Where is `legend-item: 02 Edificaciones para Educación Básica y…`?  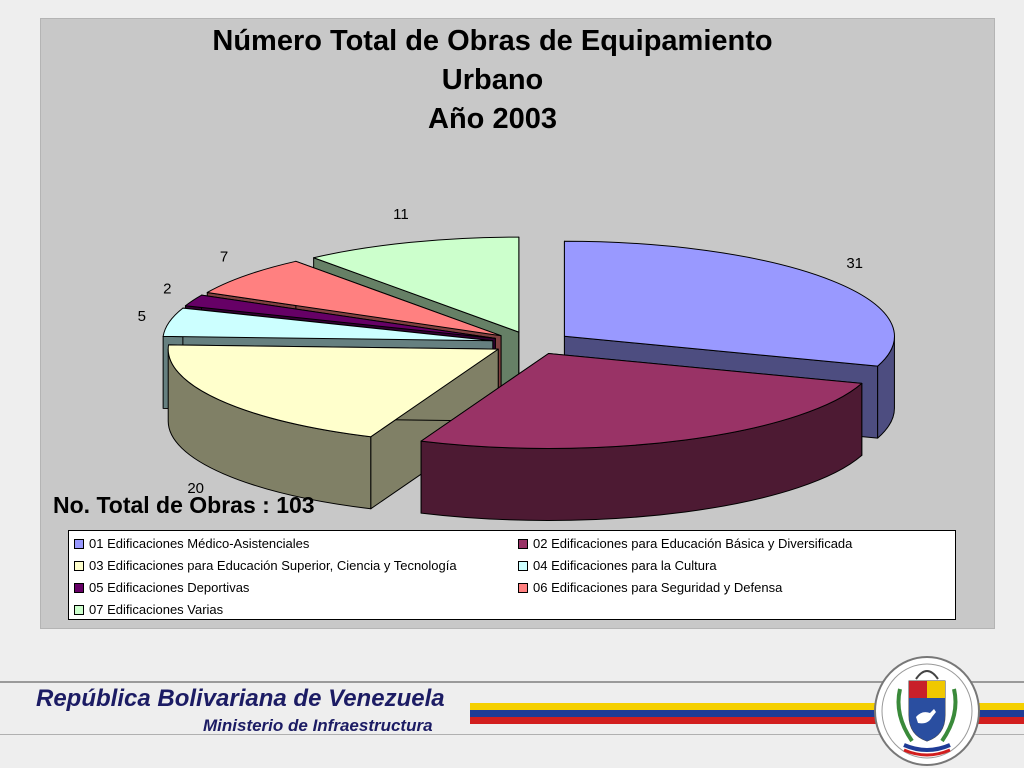 legend-item: 02 Edificaciones para Educación Básica y… is located at coordinates (685, 544).